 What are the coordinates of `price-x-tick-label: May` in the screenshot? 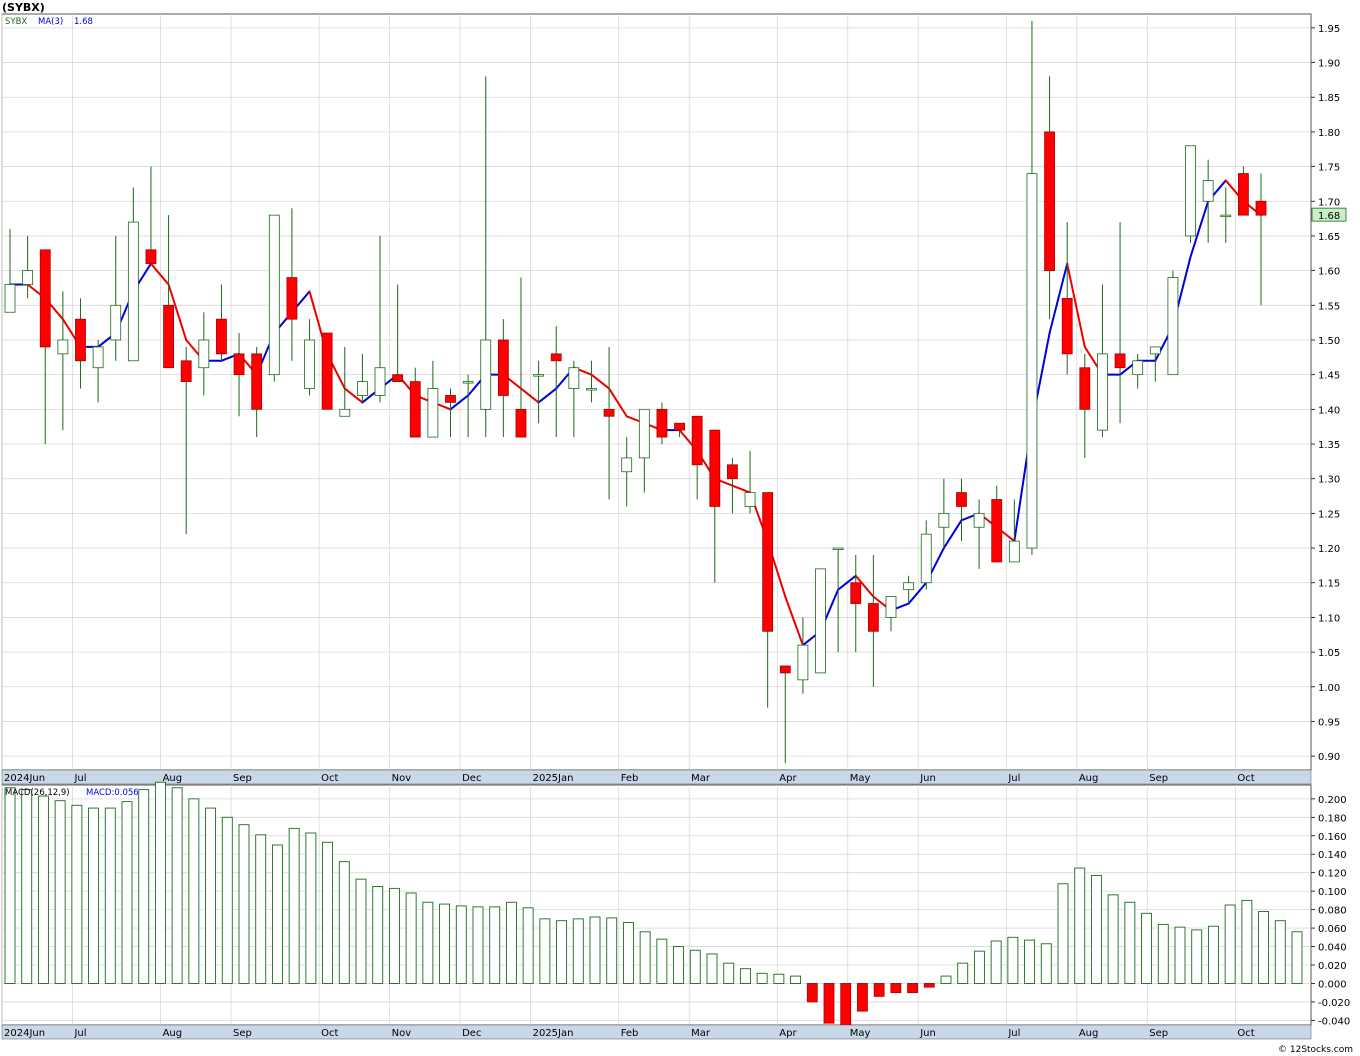 It's located at (860, 778).